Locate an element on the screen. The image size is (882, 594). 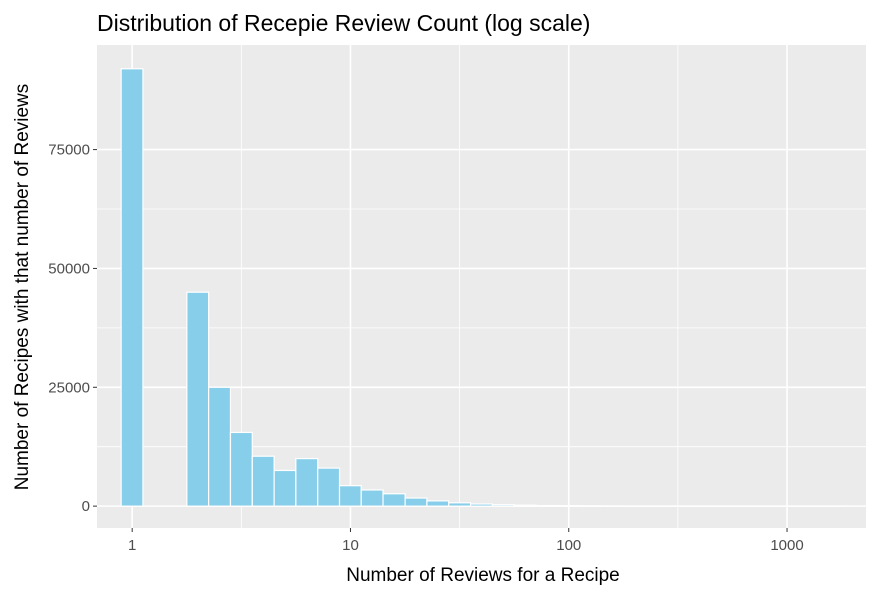
x-axis-title: Number of Reviews for a Recipe is located at coordinates (483, 575).